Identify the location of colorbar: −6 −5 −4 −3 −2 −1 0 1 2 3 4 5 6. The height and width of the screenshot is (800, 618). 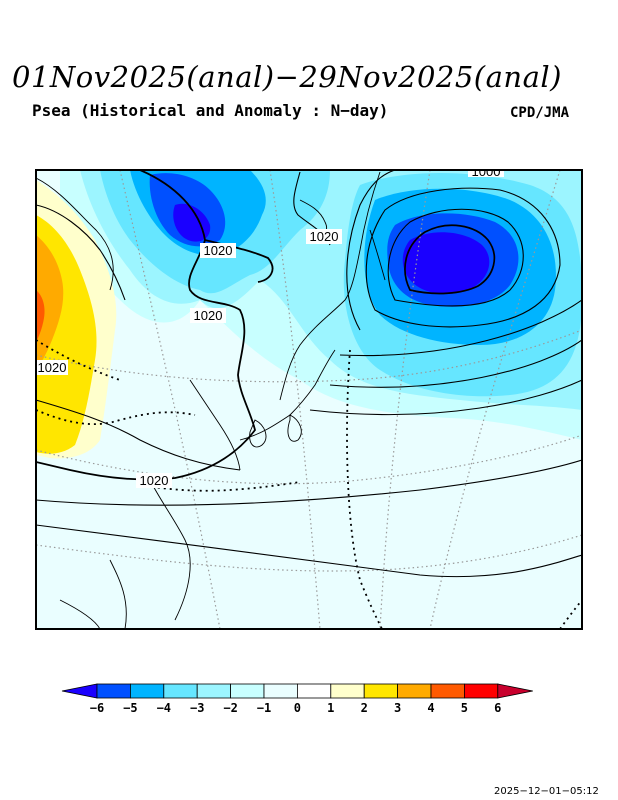
(297, 699).